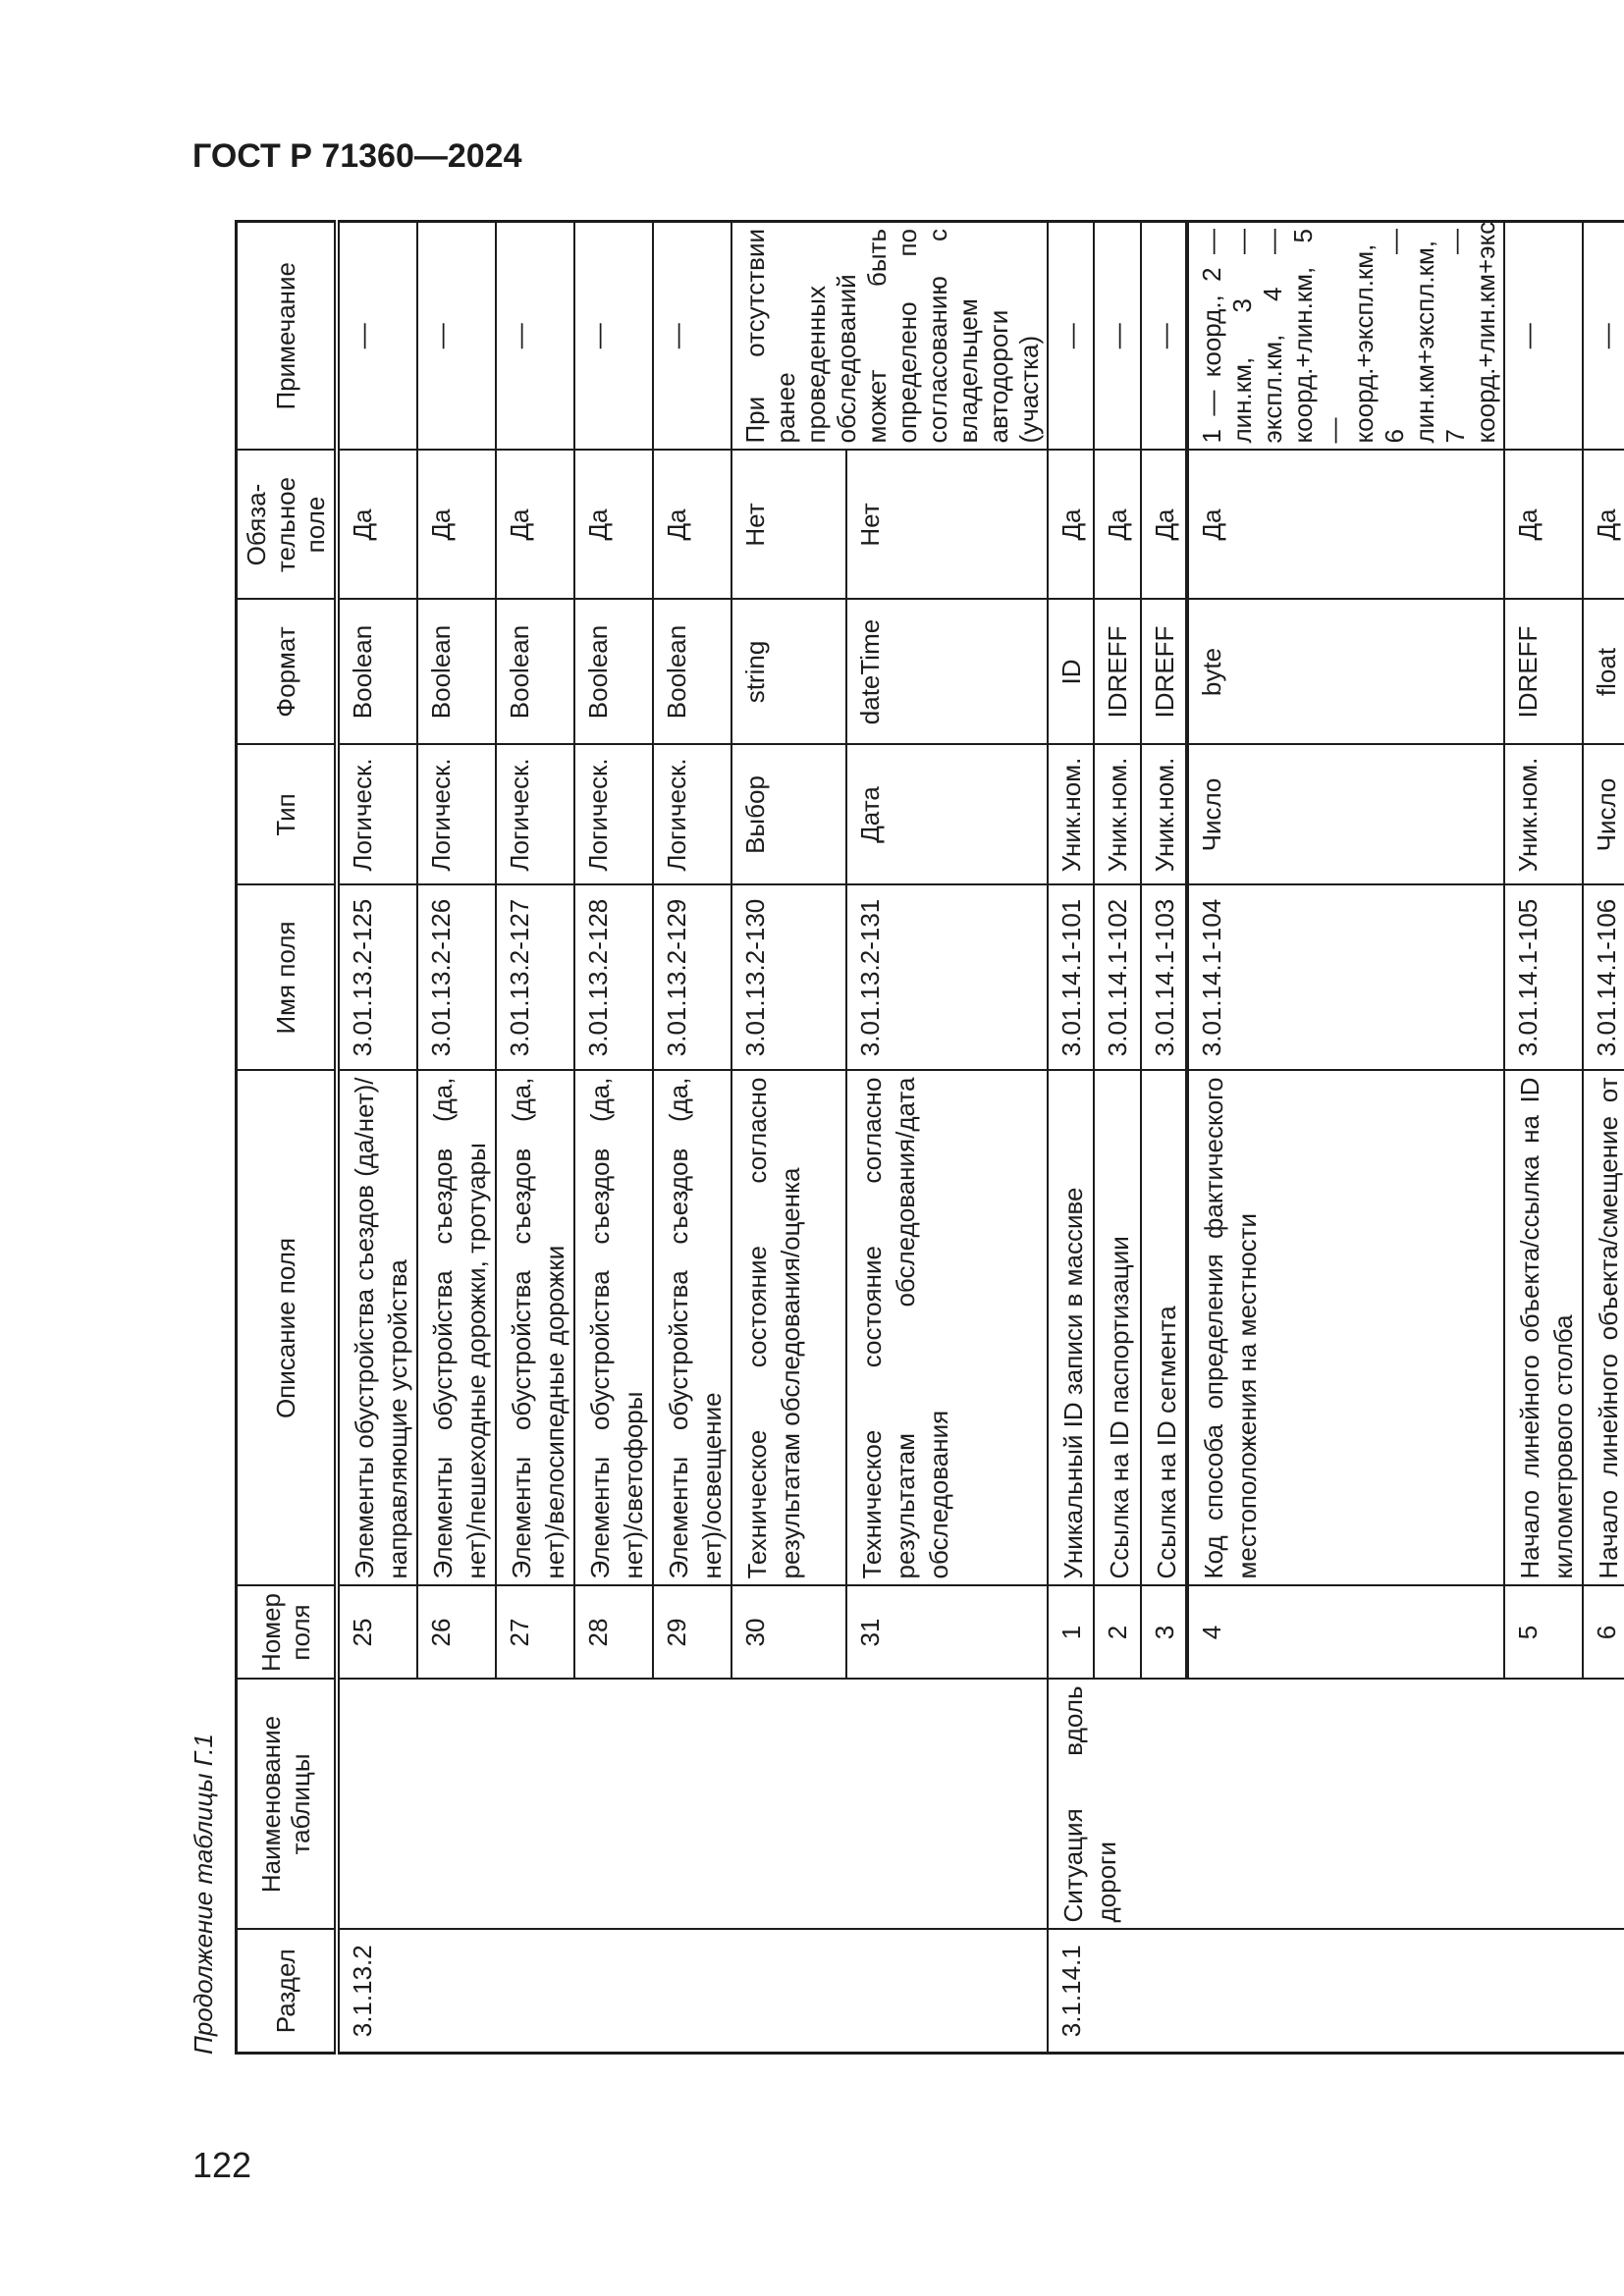 The image size is (1624, 2296). What do you see at coordinates (286, 525) in the screenshot?
I see `header-required: Обяза-тельное поле` at bounding box center [286, 525].